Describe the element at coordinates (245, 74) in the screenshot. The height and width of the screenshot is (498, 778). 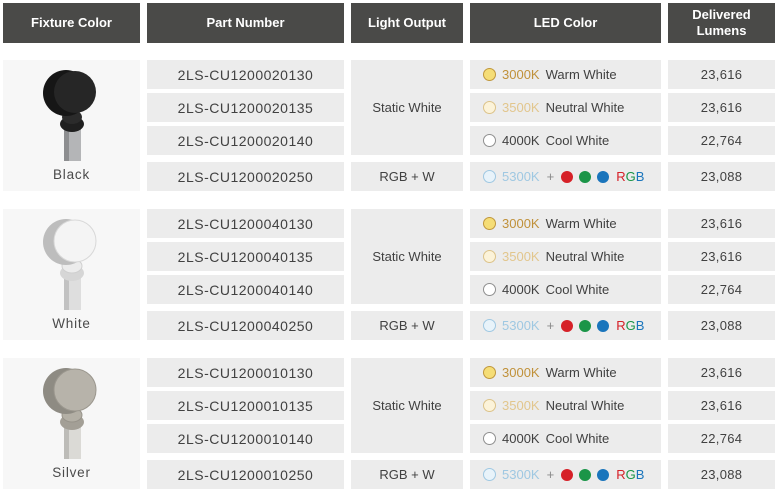
I see `part-number-cell: 2LS-CU1200020130` at that location.